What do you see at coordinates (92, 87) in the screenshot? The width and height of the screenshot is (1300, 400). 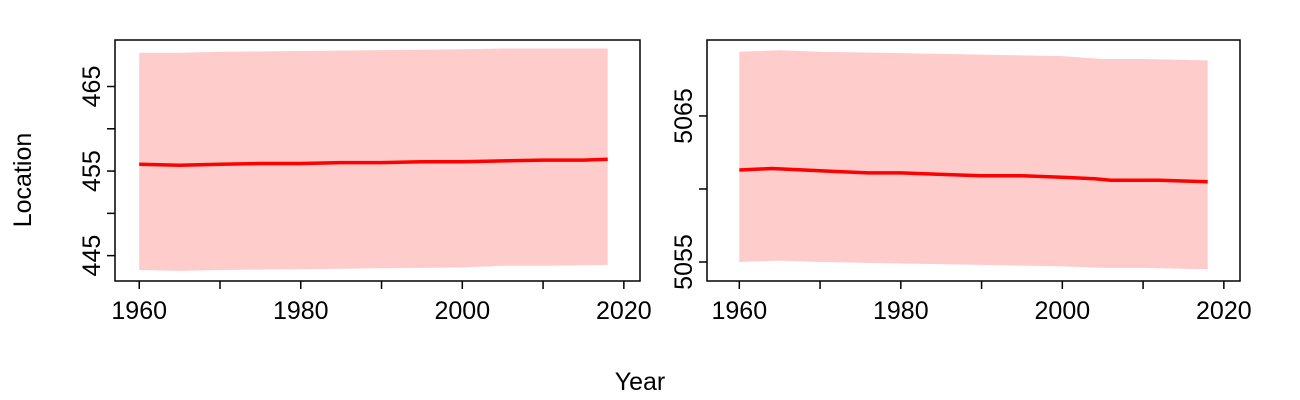 I see `y-tick-label: 465` at bounding box center [92, 87].